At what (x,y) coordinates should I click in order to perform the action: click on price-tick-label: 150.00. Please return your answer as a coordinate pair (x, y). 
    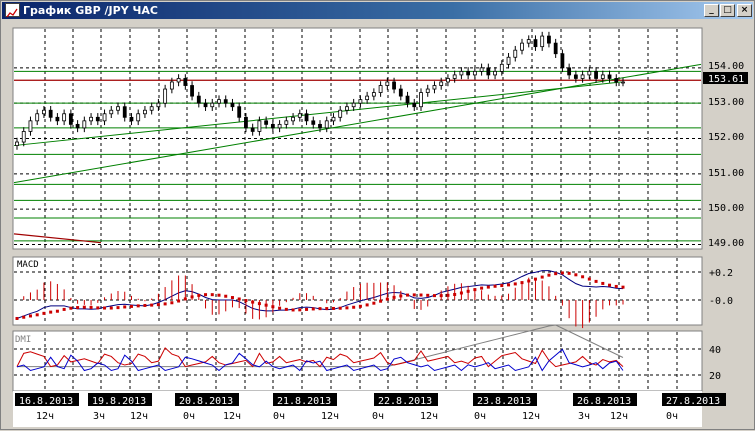
    Looking at the image, I should click on (726, 208).